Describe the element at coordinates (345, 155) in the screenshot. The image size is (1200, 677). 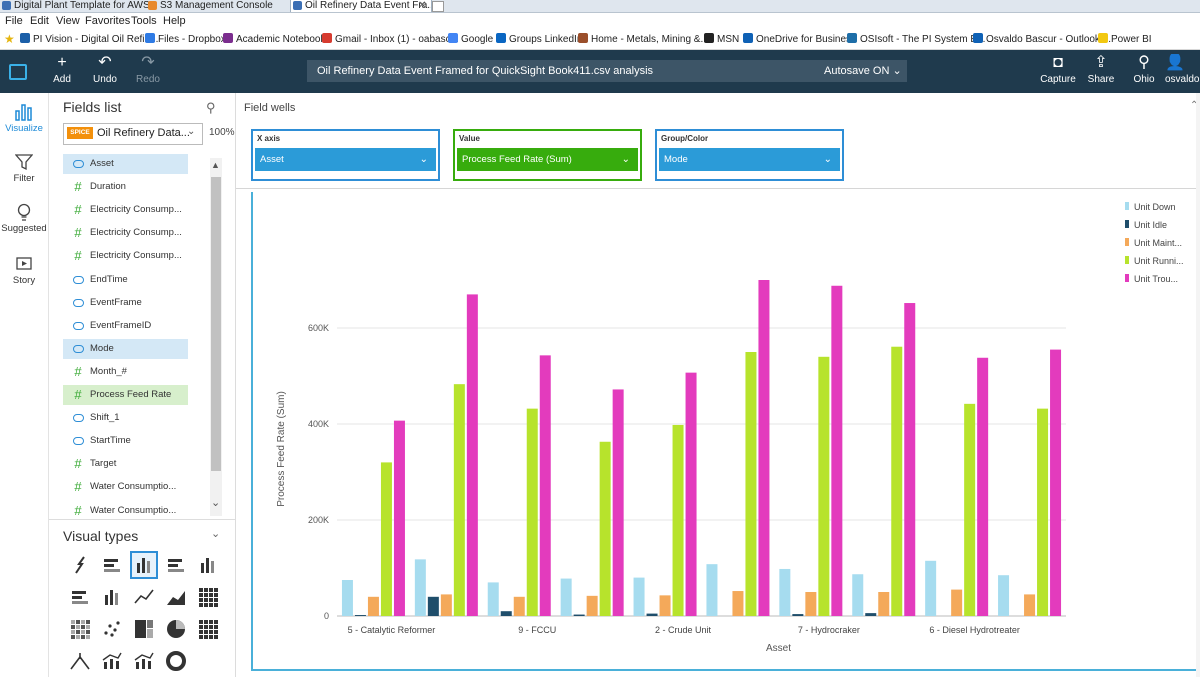
I see `x-axis-well: X axis Asset ⌄` at that location.